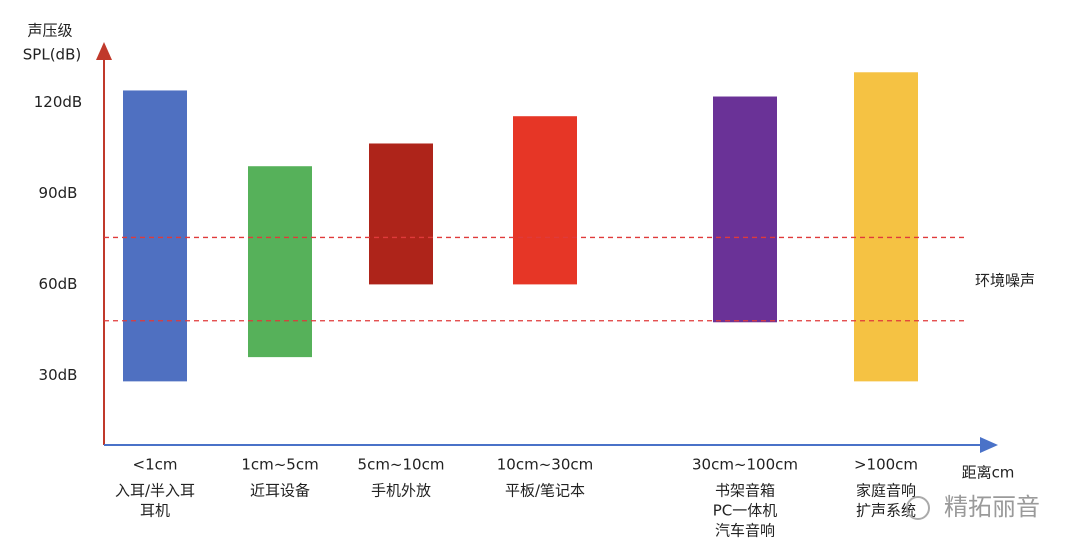 Image resolution: width=1080 pixels, height=555 pixels. I want to click on watermark-icon, so click(918, 508).